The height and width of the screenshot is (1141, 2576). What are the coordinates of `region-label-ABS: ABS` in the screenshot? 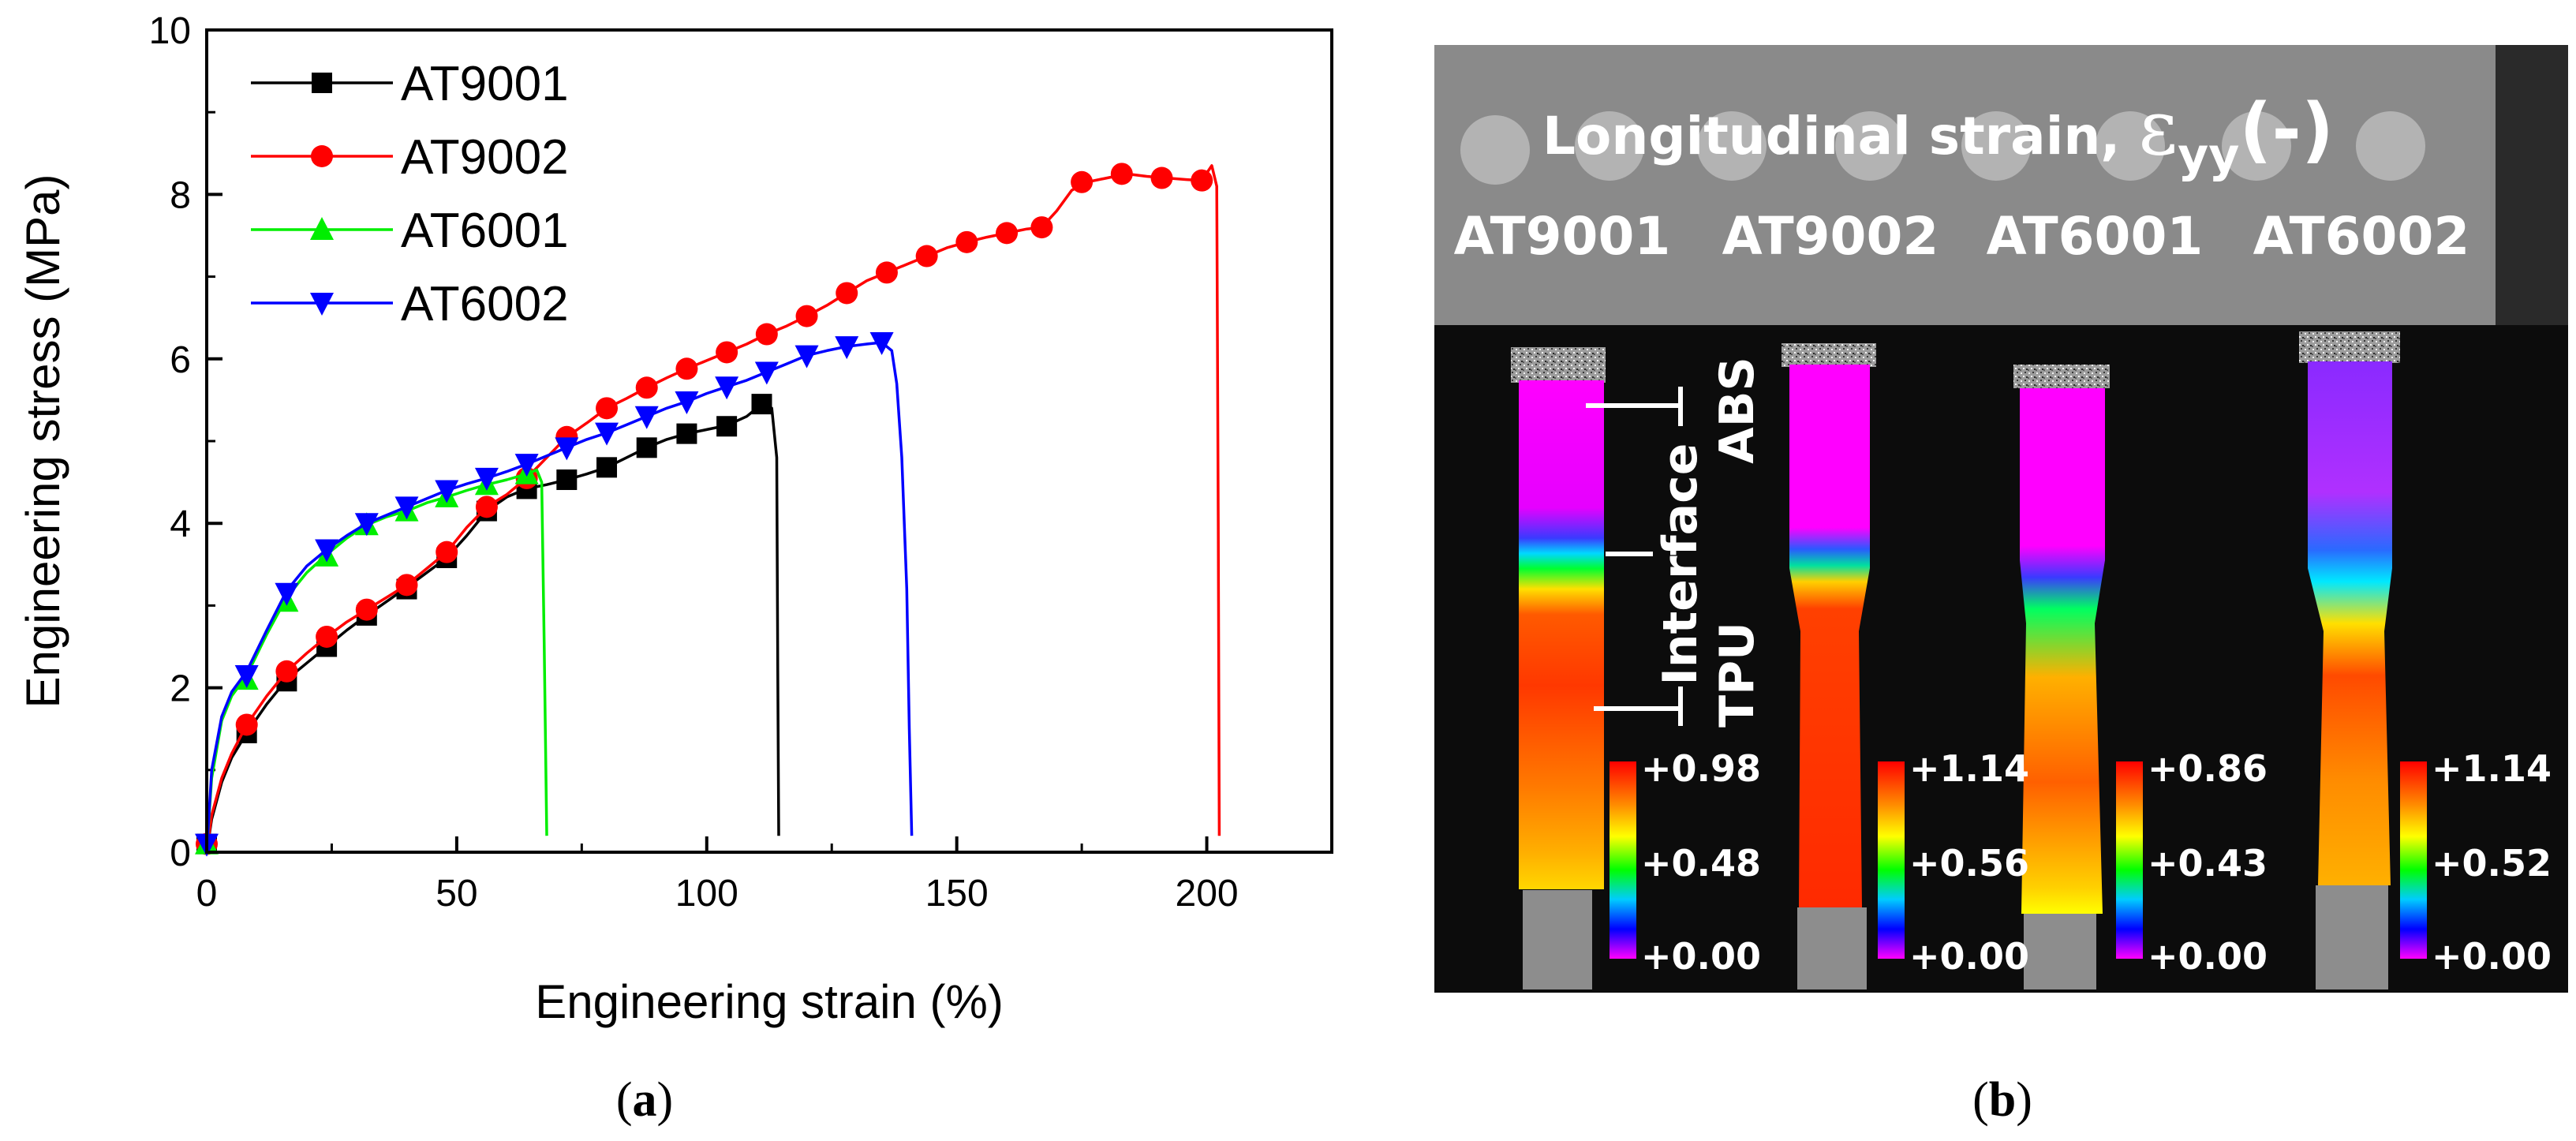 It's located at (1737, 410).